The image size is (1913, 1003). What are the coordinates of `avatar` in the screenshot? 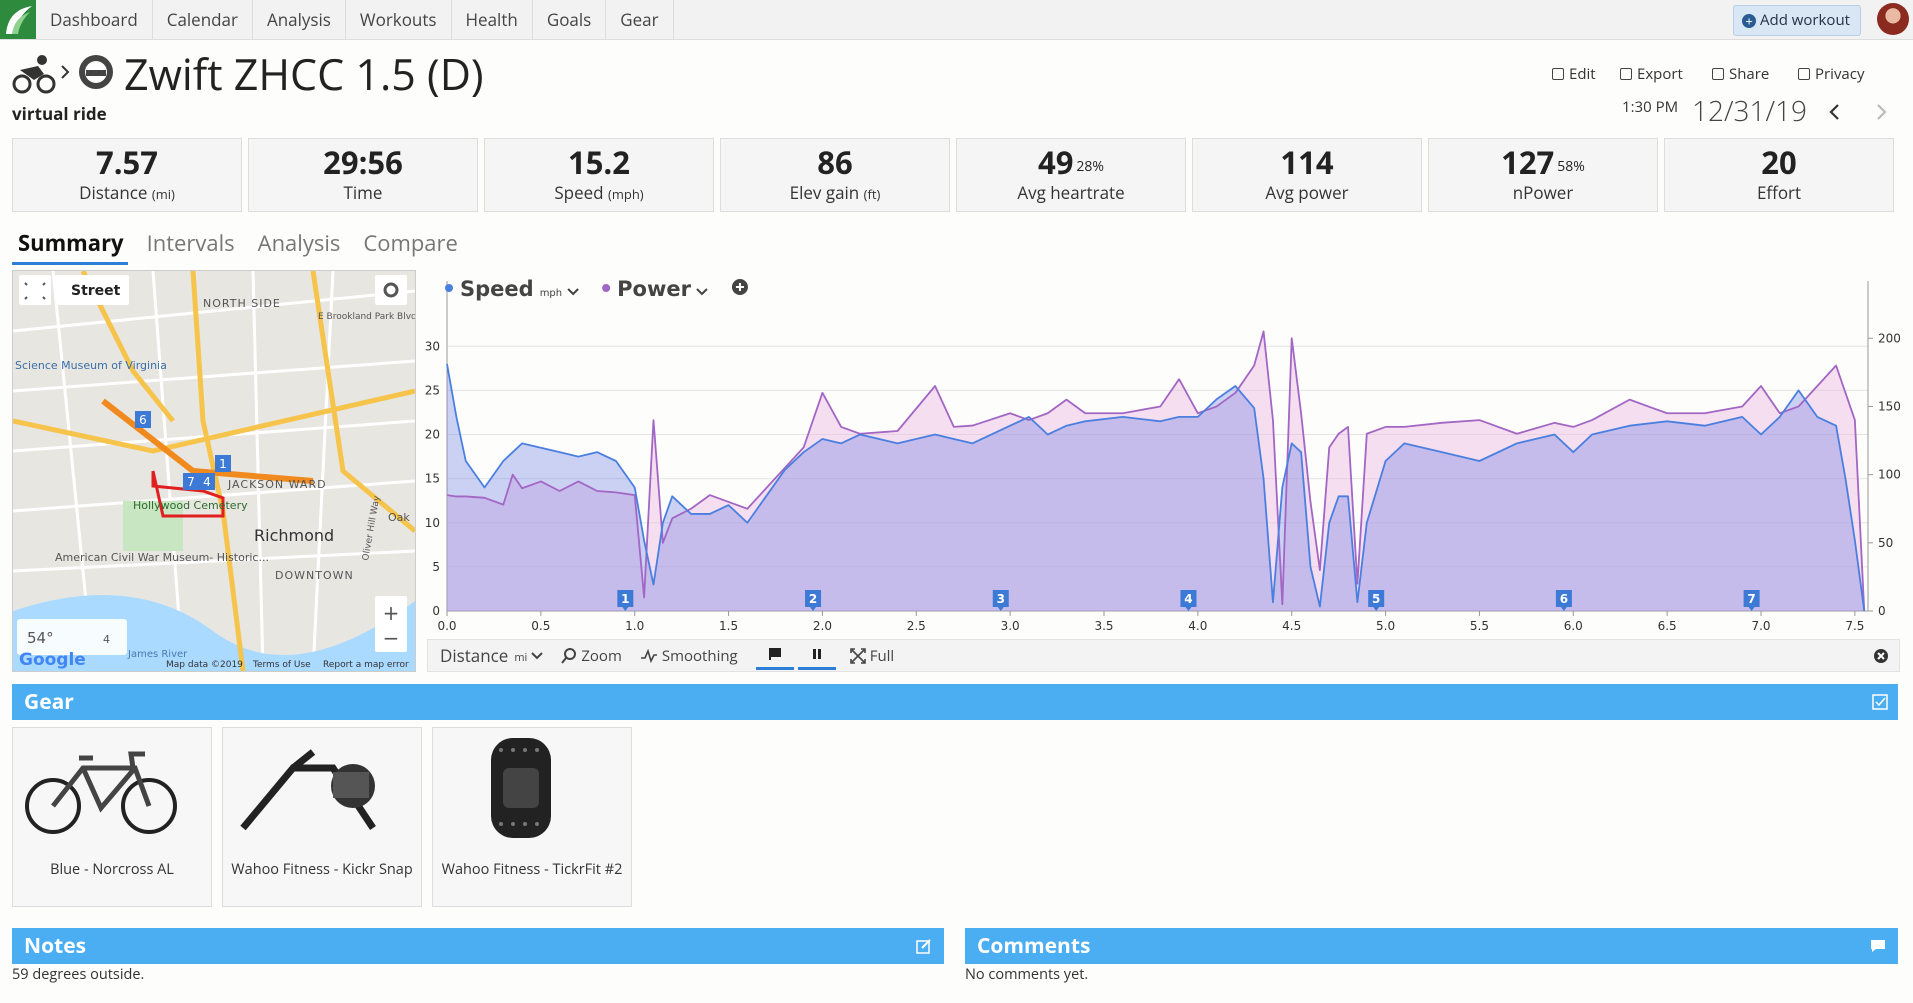 It's located at (1893, 19).